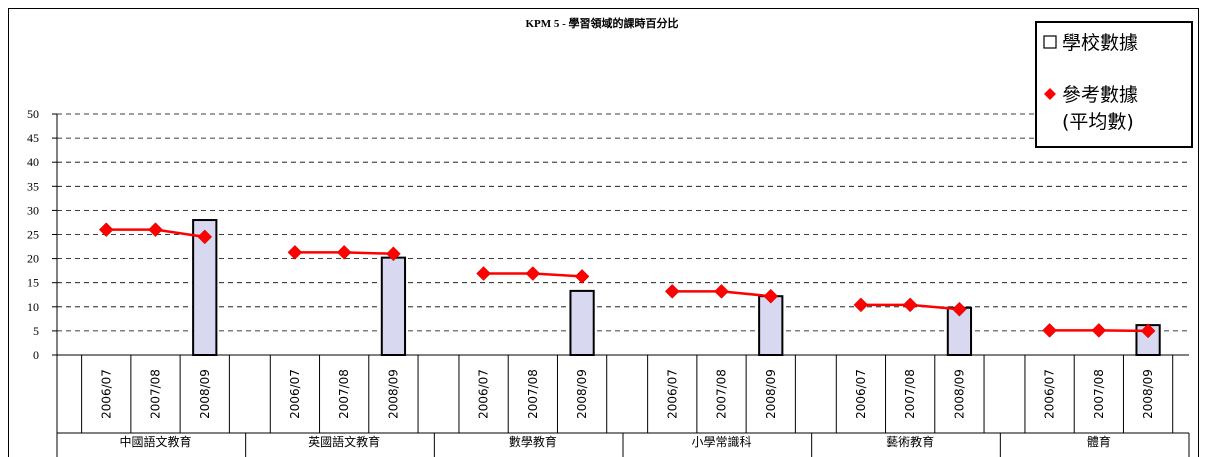 The height and width of the screenshot is (457, 1207). I want to click on legend: 學校數據 參考數據 (平均數), so click(1114, 84).